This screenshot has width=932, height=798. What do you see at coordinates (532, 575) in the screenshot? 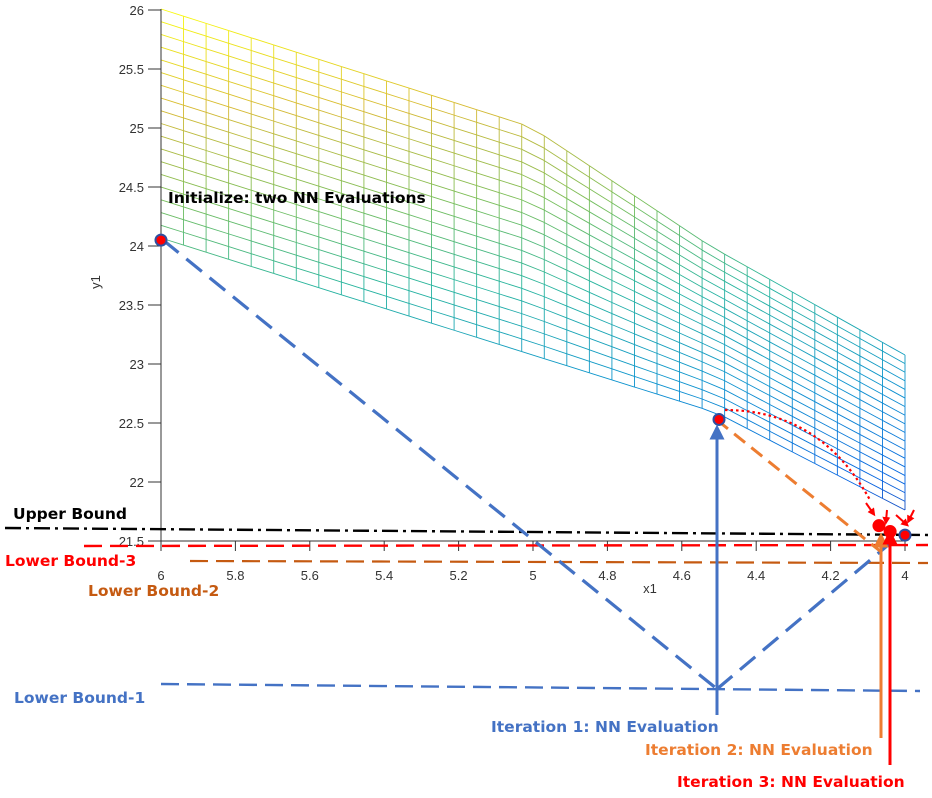
I see `x-tick-label: 5` at bounding box center [532, 575].